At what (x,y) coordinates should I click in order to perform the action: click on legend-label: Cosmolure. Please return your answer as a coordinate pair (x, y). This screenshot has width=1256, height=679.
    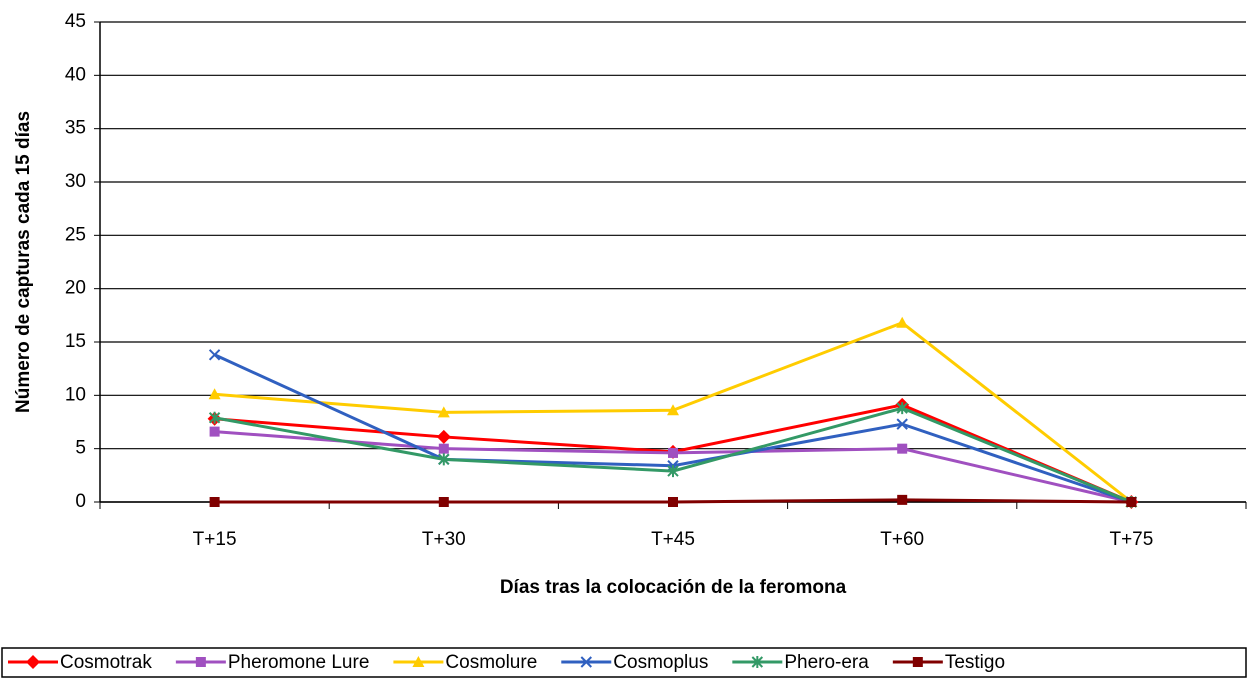
    Looking at the image, I should click on (491, 662).